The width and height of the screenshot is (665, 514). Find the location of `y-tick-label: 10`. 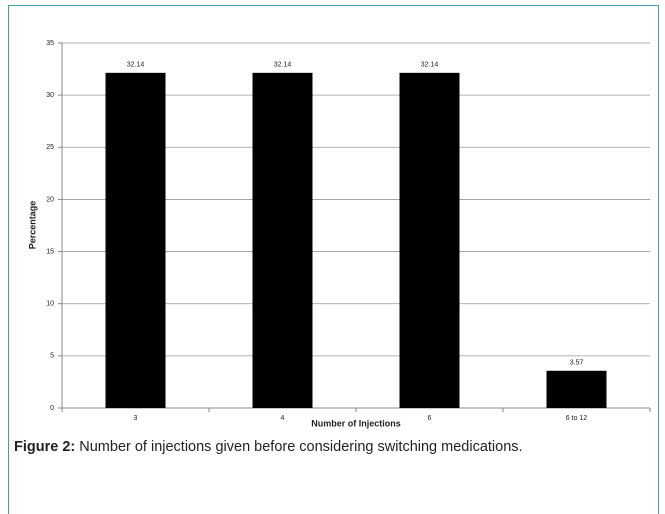

y-tick-label: 10 is located at coordinates (50, 304).